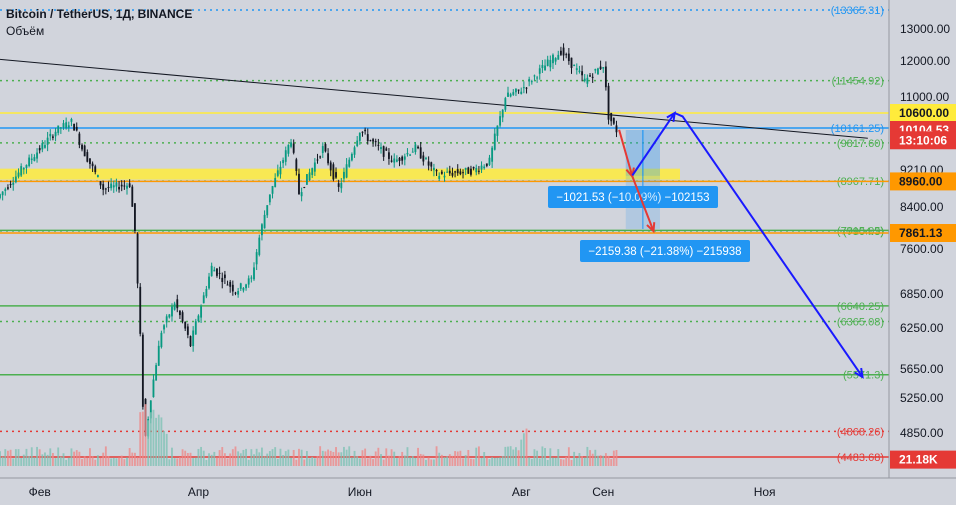  Describe the element at coordinates (860, 458) in the screenshot. I see `level-label-14: (4483.68)` at that location.